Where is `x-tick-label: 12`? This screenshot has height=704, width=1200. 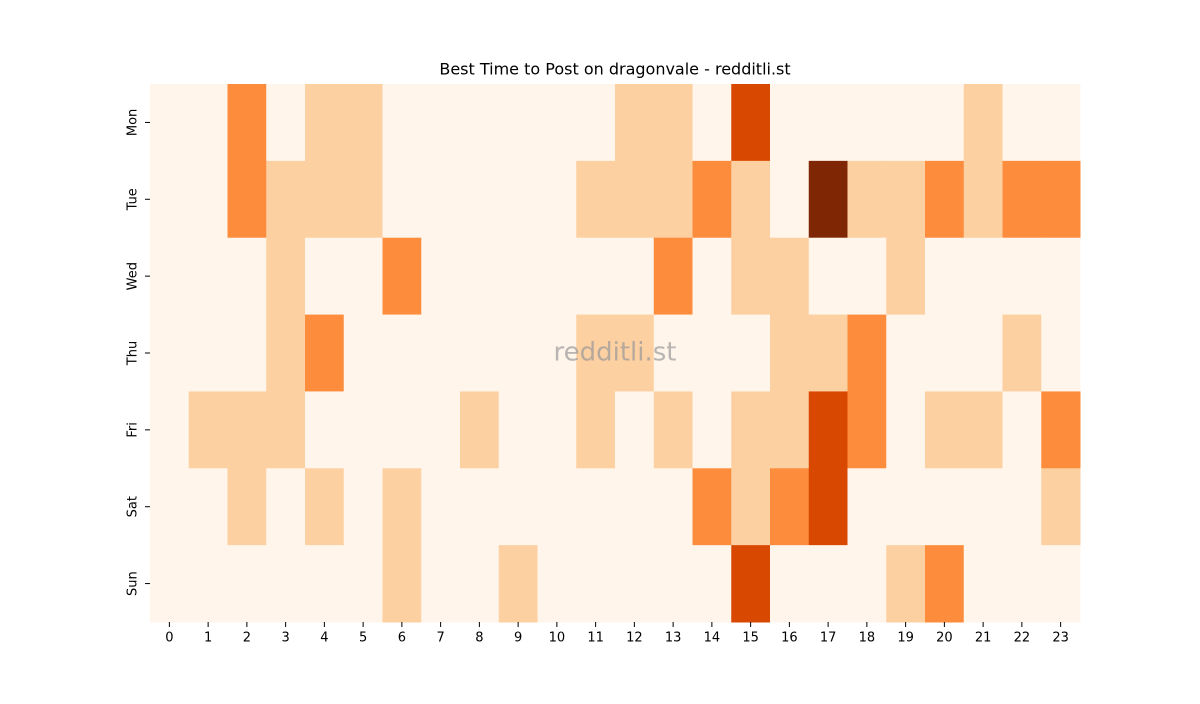
x-tick-label: 12 is located at coordinates (634, 638).